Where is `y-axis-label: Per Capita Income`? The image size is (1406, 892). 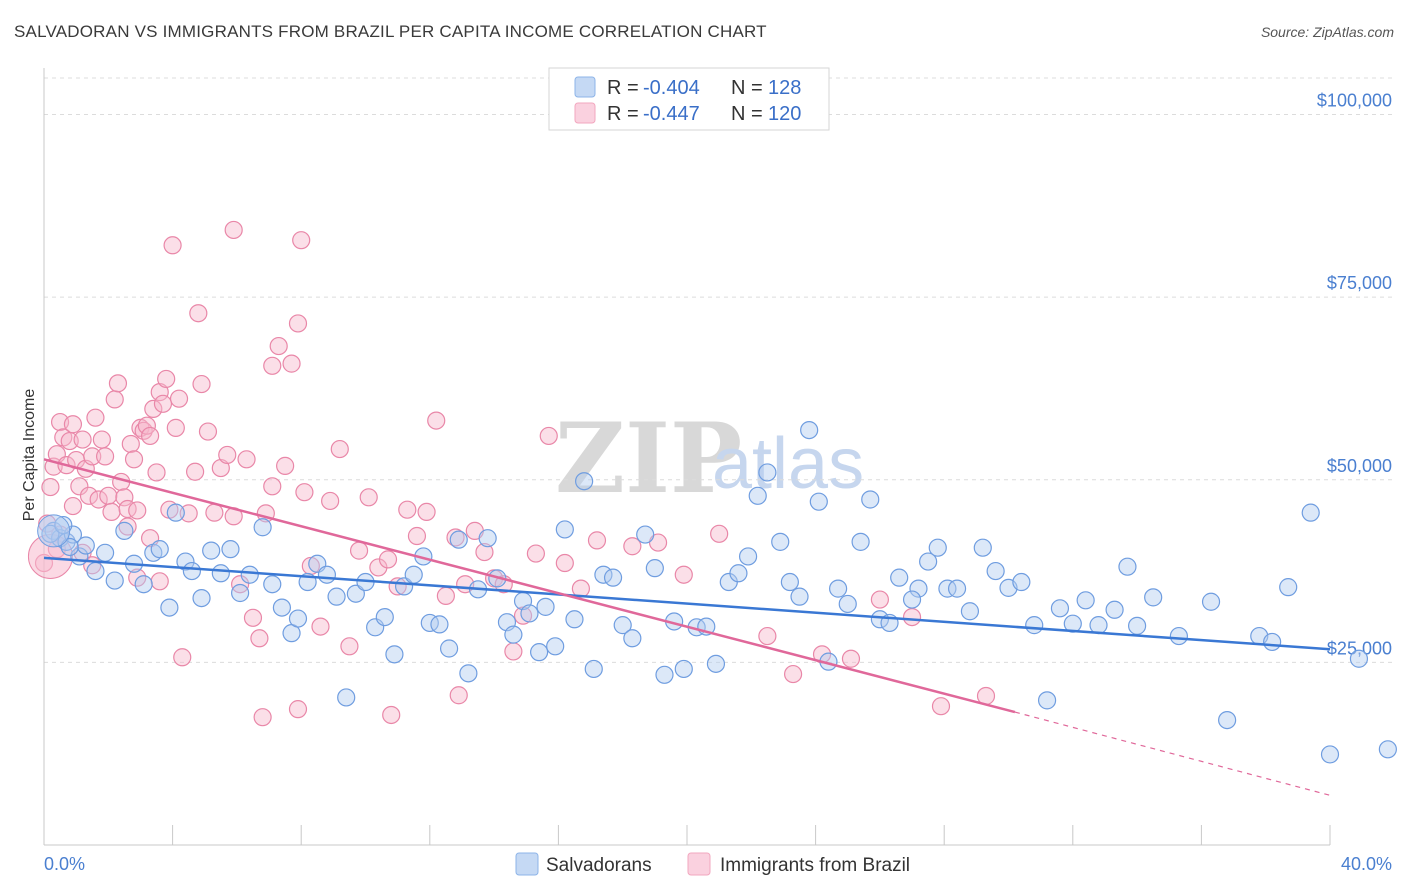 y-axis-label: Per Capita Income is located at coordinates (29, 455).